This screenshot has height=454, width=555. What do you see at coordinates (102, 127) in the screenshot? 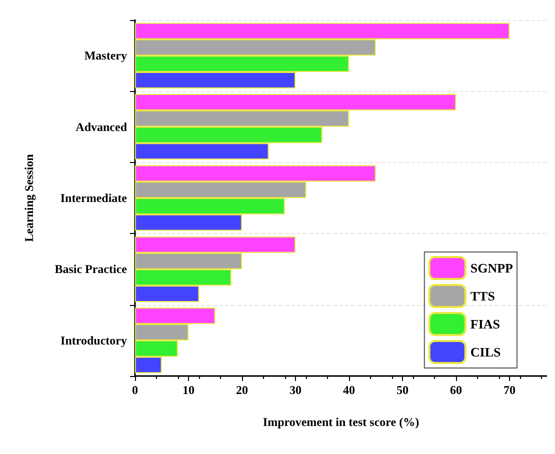
I see `y-tick-label: Advanced` at bounding box center [102, 127].